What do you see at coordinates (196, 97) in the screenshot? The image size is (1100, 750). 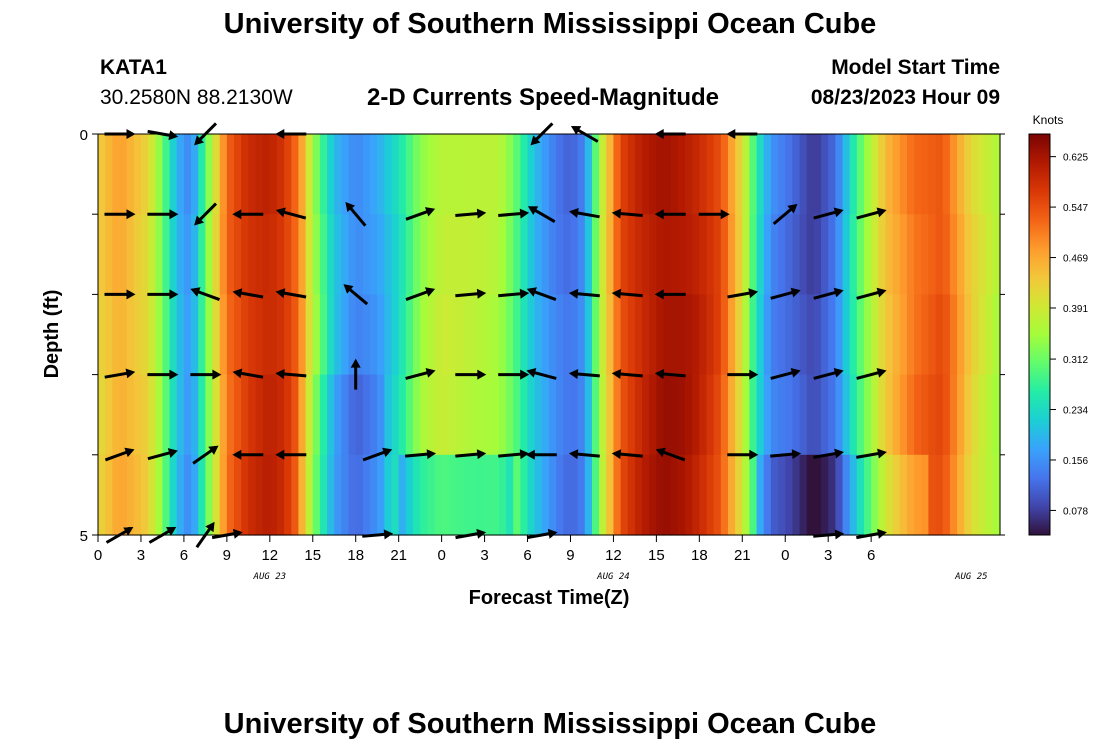 I see `station-coordinates: 30.2580N 88.2130W` at bounding box center [196, 97].